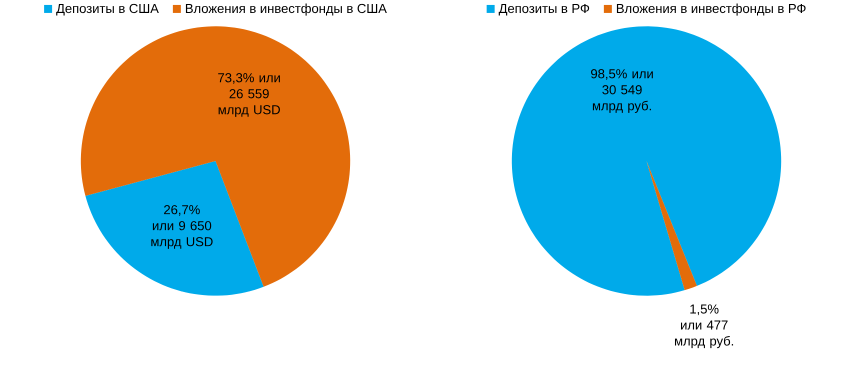 The width and height of the screenshot is (862, 390). I want to click on legend-label: Депозиты в США, so click(107, 10).